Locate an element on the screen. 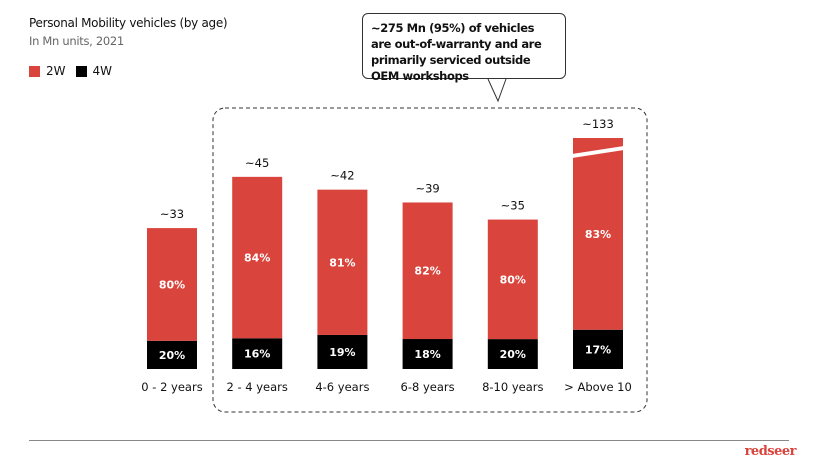 Image resolution: width=818 pixels, height=469 pixels. chart-subtitle: In Mn units, 2021 is located at coordinates (76, 41).